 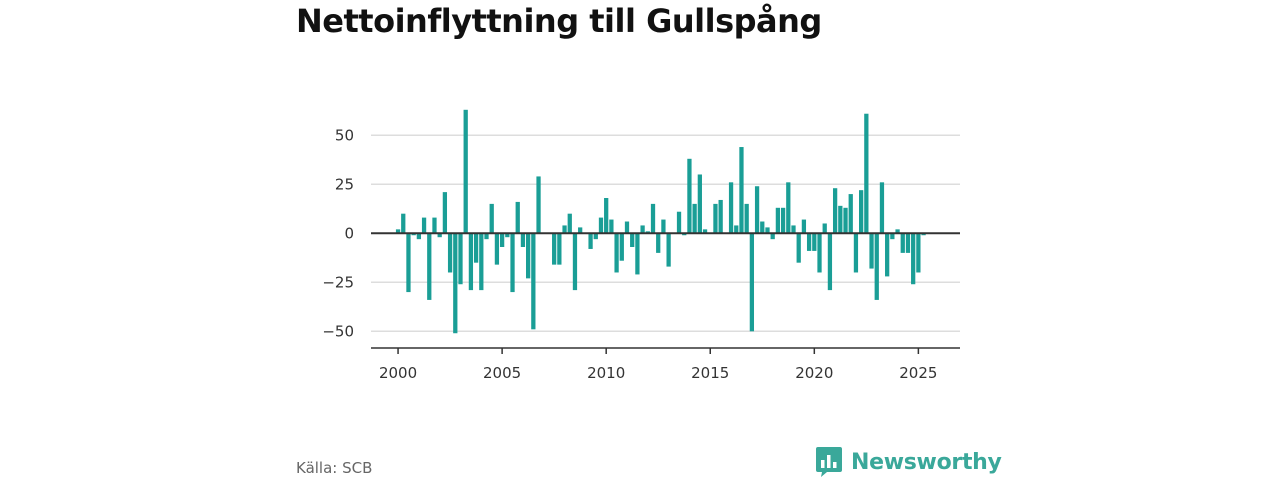 I want to click on y-tick-label: 0, so click(x=349, y=233).